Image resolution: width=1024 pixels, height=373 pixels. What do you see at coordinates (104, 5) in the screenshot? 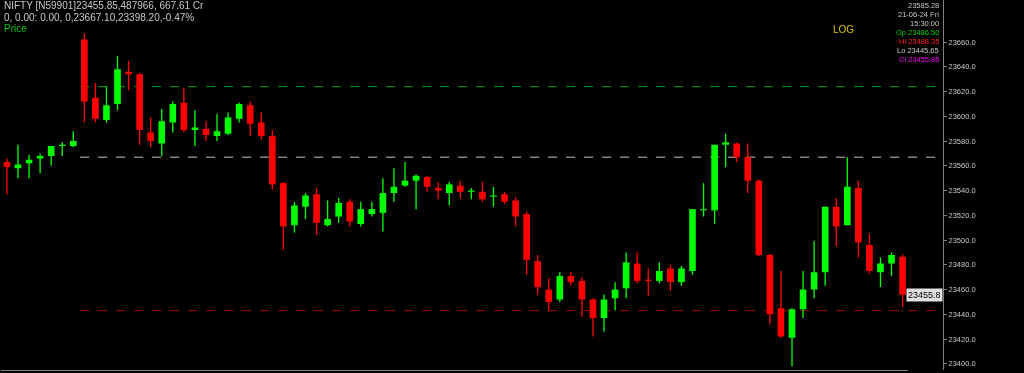
I see `annotation: NIFTY [N59901]23455.85,487966, 667.61 Cr` at bounding box center [104, 5].